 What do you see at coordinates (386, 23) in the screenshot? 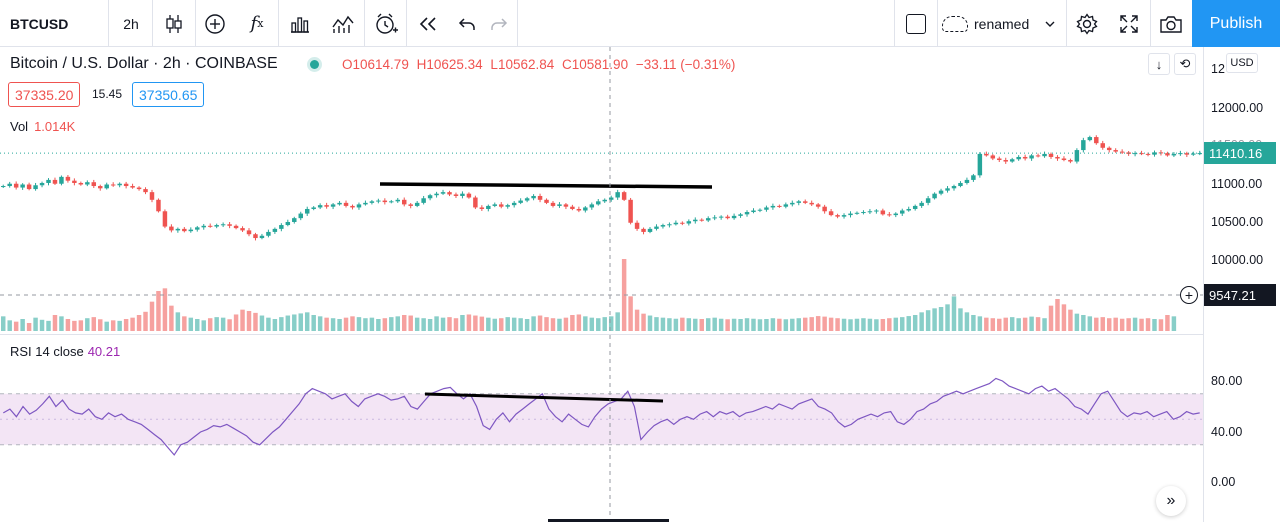
I see `alert-icon` at bounding box center [386, 23].